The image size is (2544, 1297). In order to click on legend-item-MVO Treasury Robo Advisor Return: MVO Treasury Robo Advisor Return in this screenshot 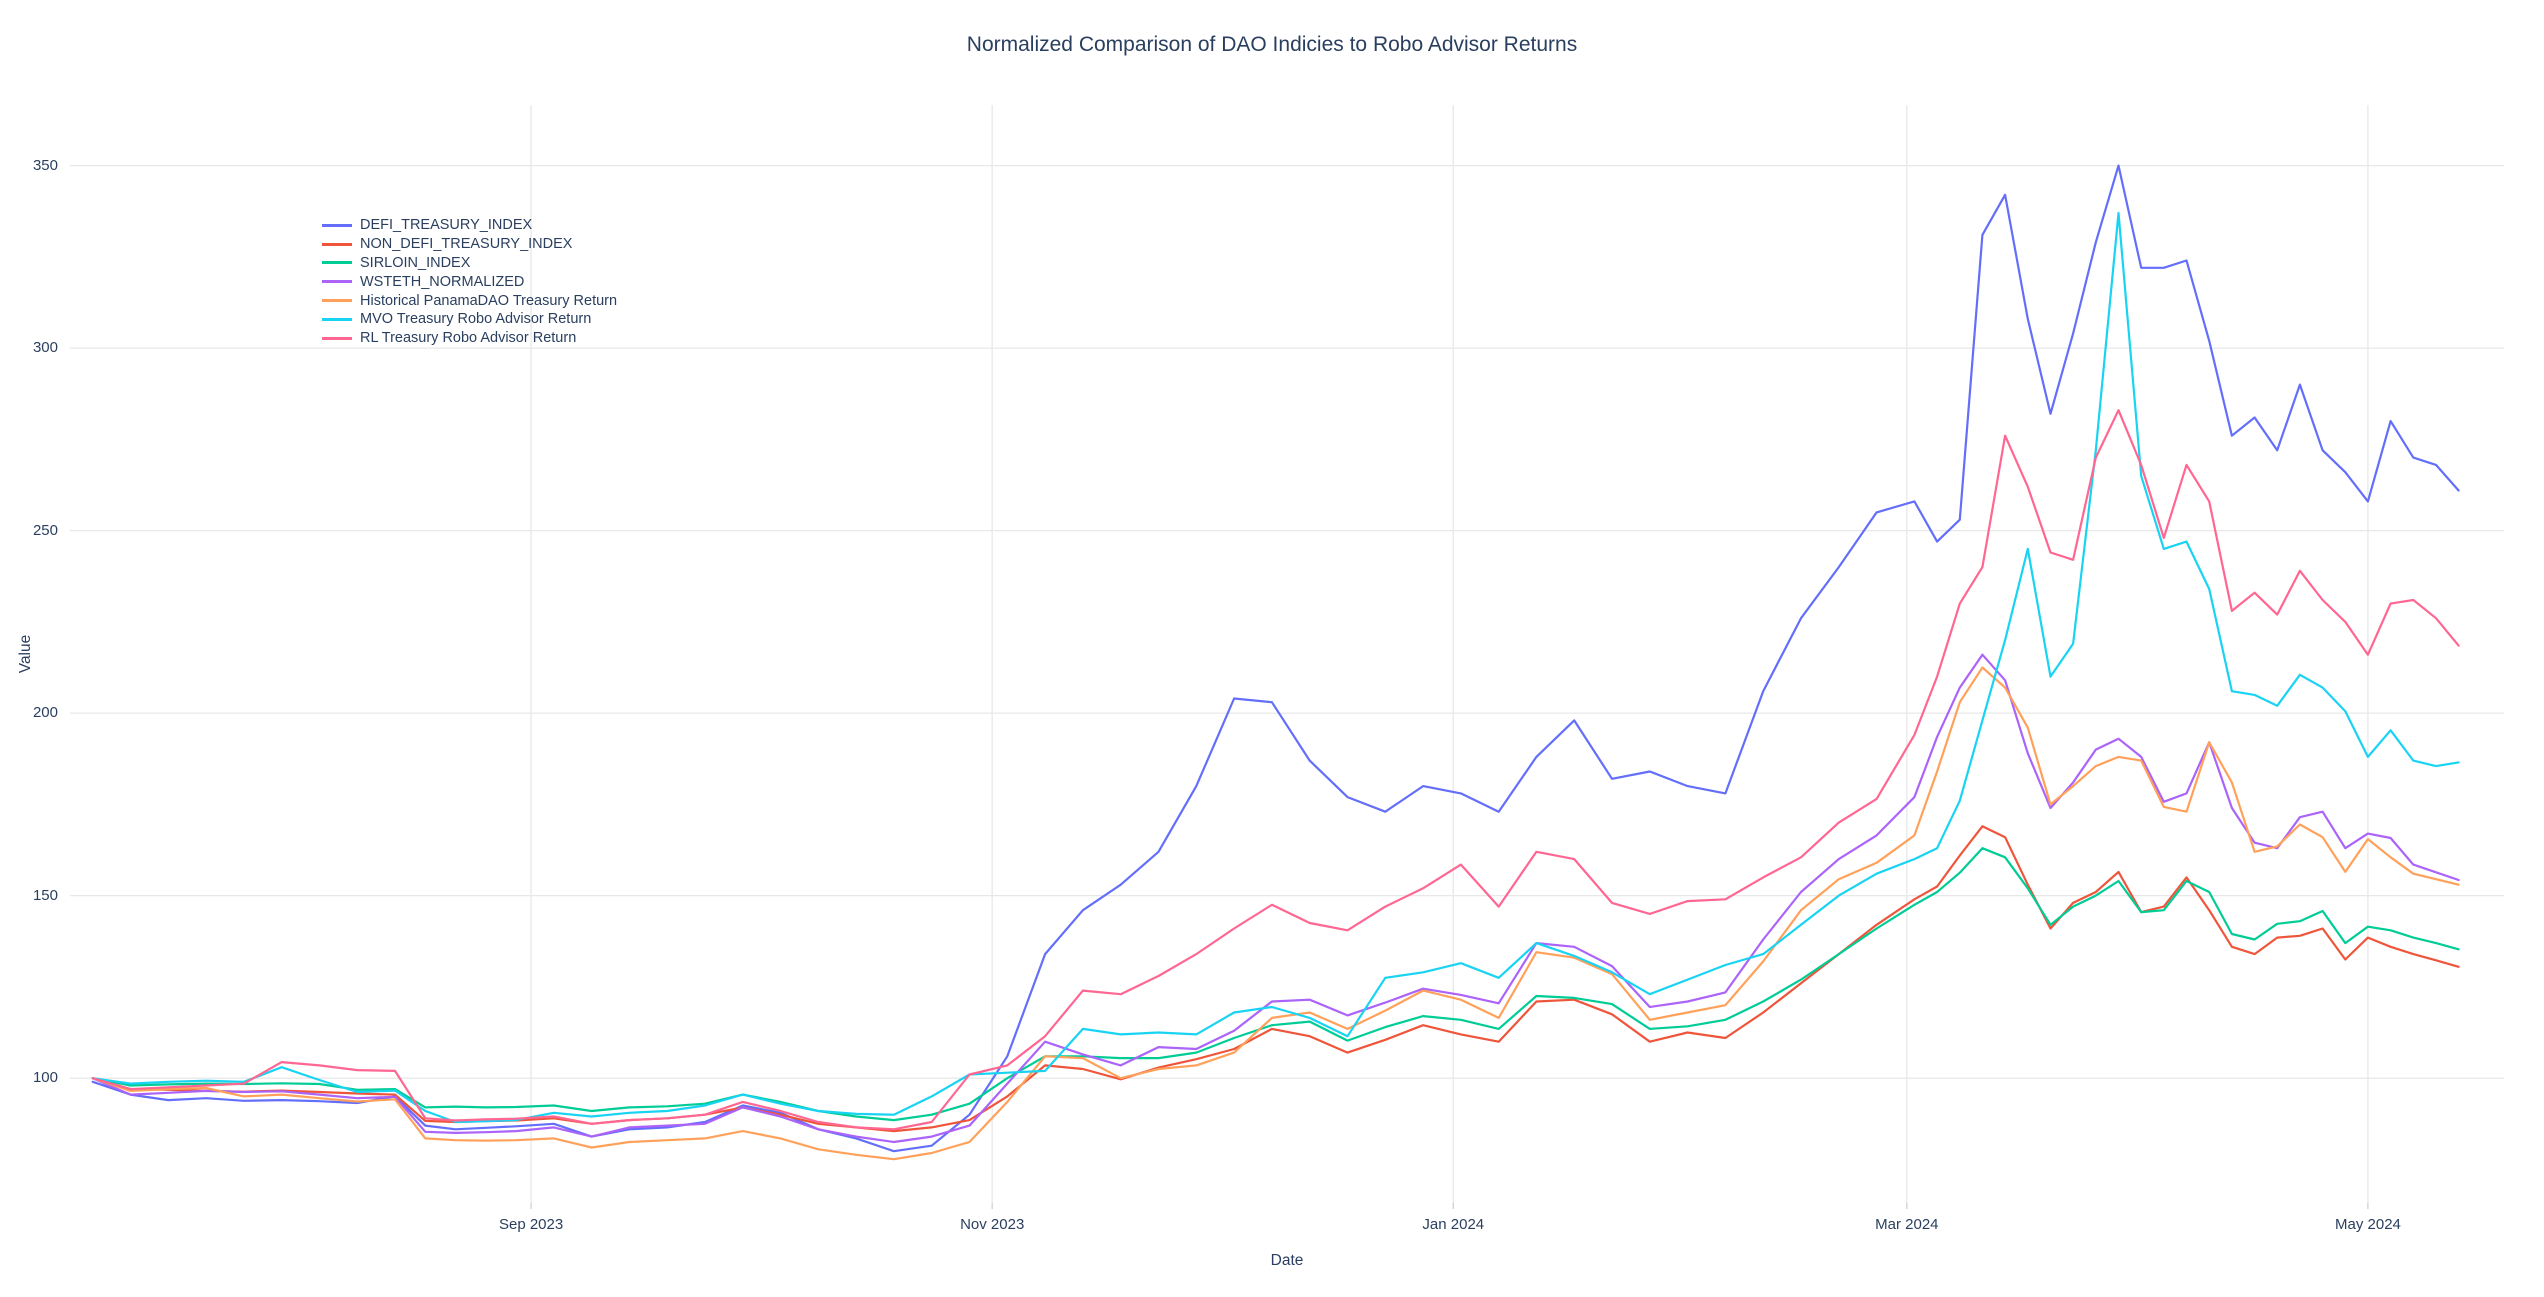, I will do `click(469, 319)`.